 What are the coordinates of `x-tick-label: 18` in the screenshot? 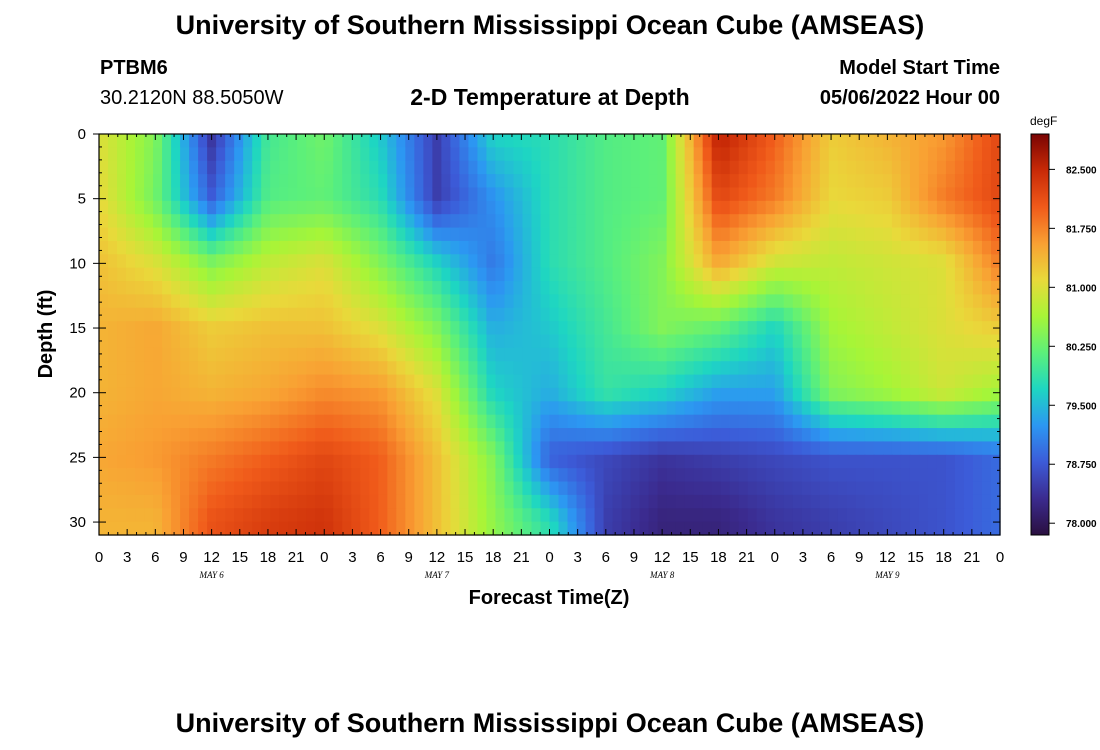 It's located at (718, 557).